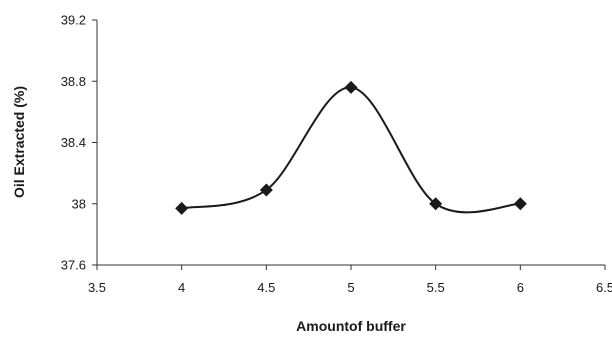  What do you see at coordinates (73, 20) in the screenshot?
I see `y-tick-label: 39.2` at bounding box center [73, 20].